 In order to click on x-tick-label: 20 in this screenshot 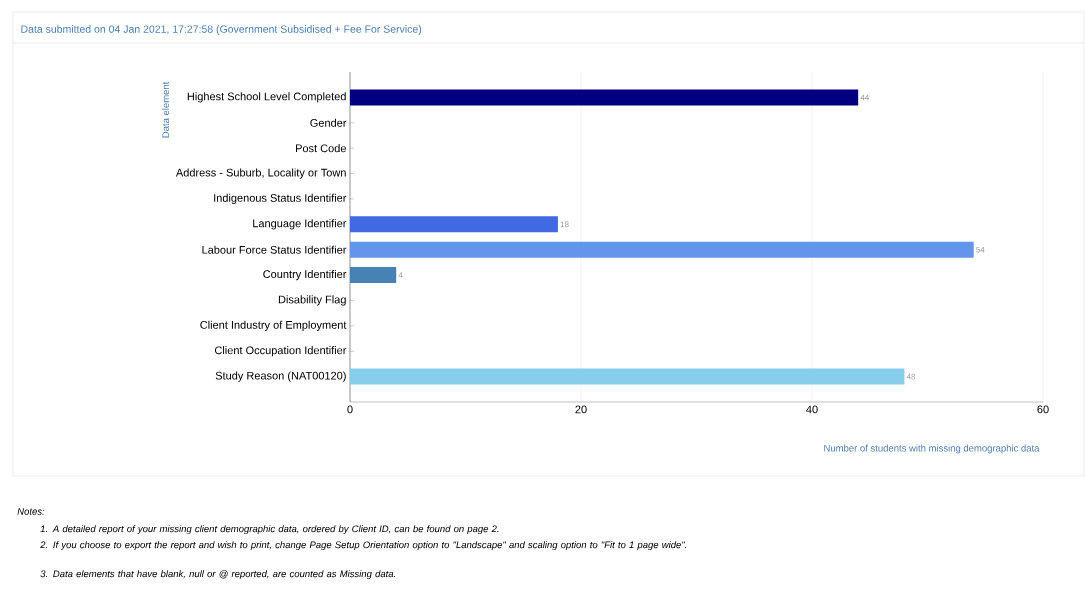, I will do `click(581, 409)`.